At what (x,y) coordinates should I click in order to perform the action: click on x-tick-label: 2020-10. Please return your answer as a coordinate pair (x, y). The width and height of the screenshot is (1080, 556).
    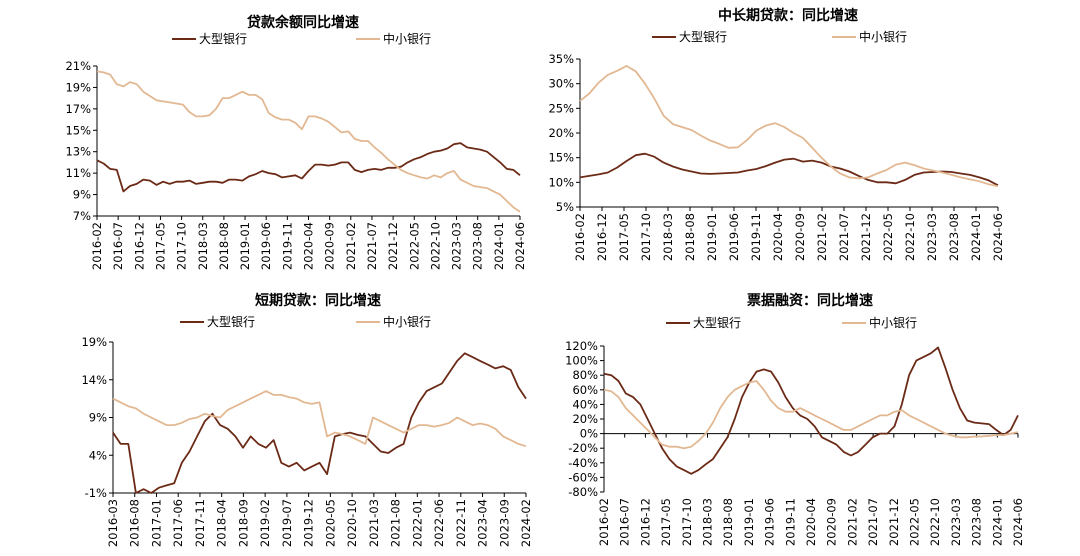
    Looking at the image, I should click on (352, 523).